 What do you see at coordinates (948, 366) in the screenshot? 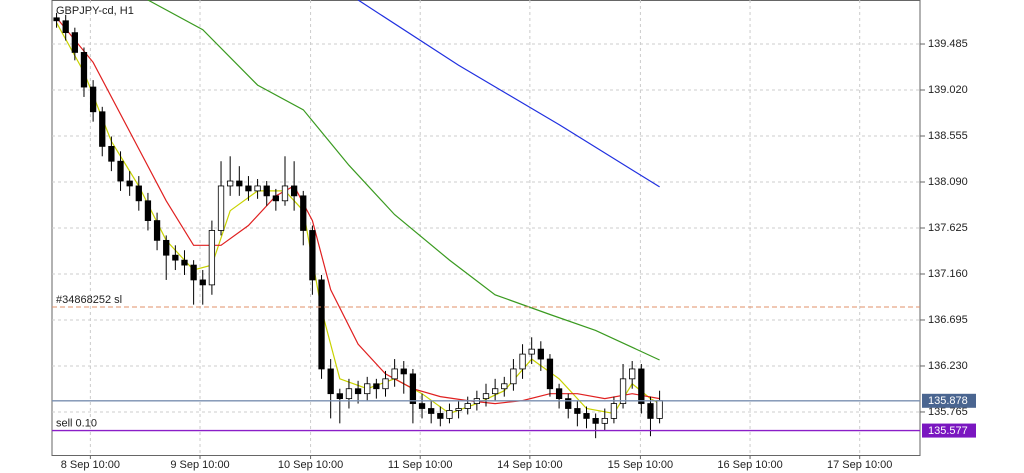
I see `y-tick-label: 136.230` at bounding box center [948, 366].